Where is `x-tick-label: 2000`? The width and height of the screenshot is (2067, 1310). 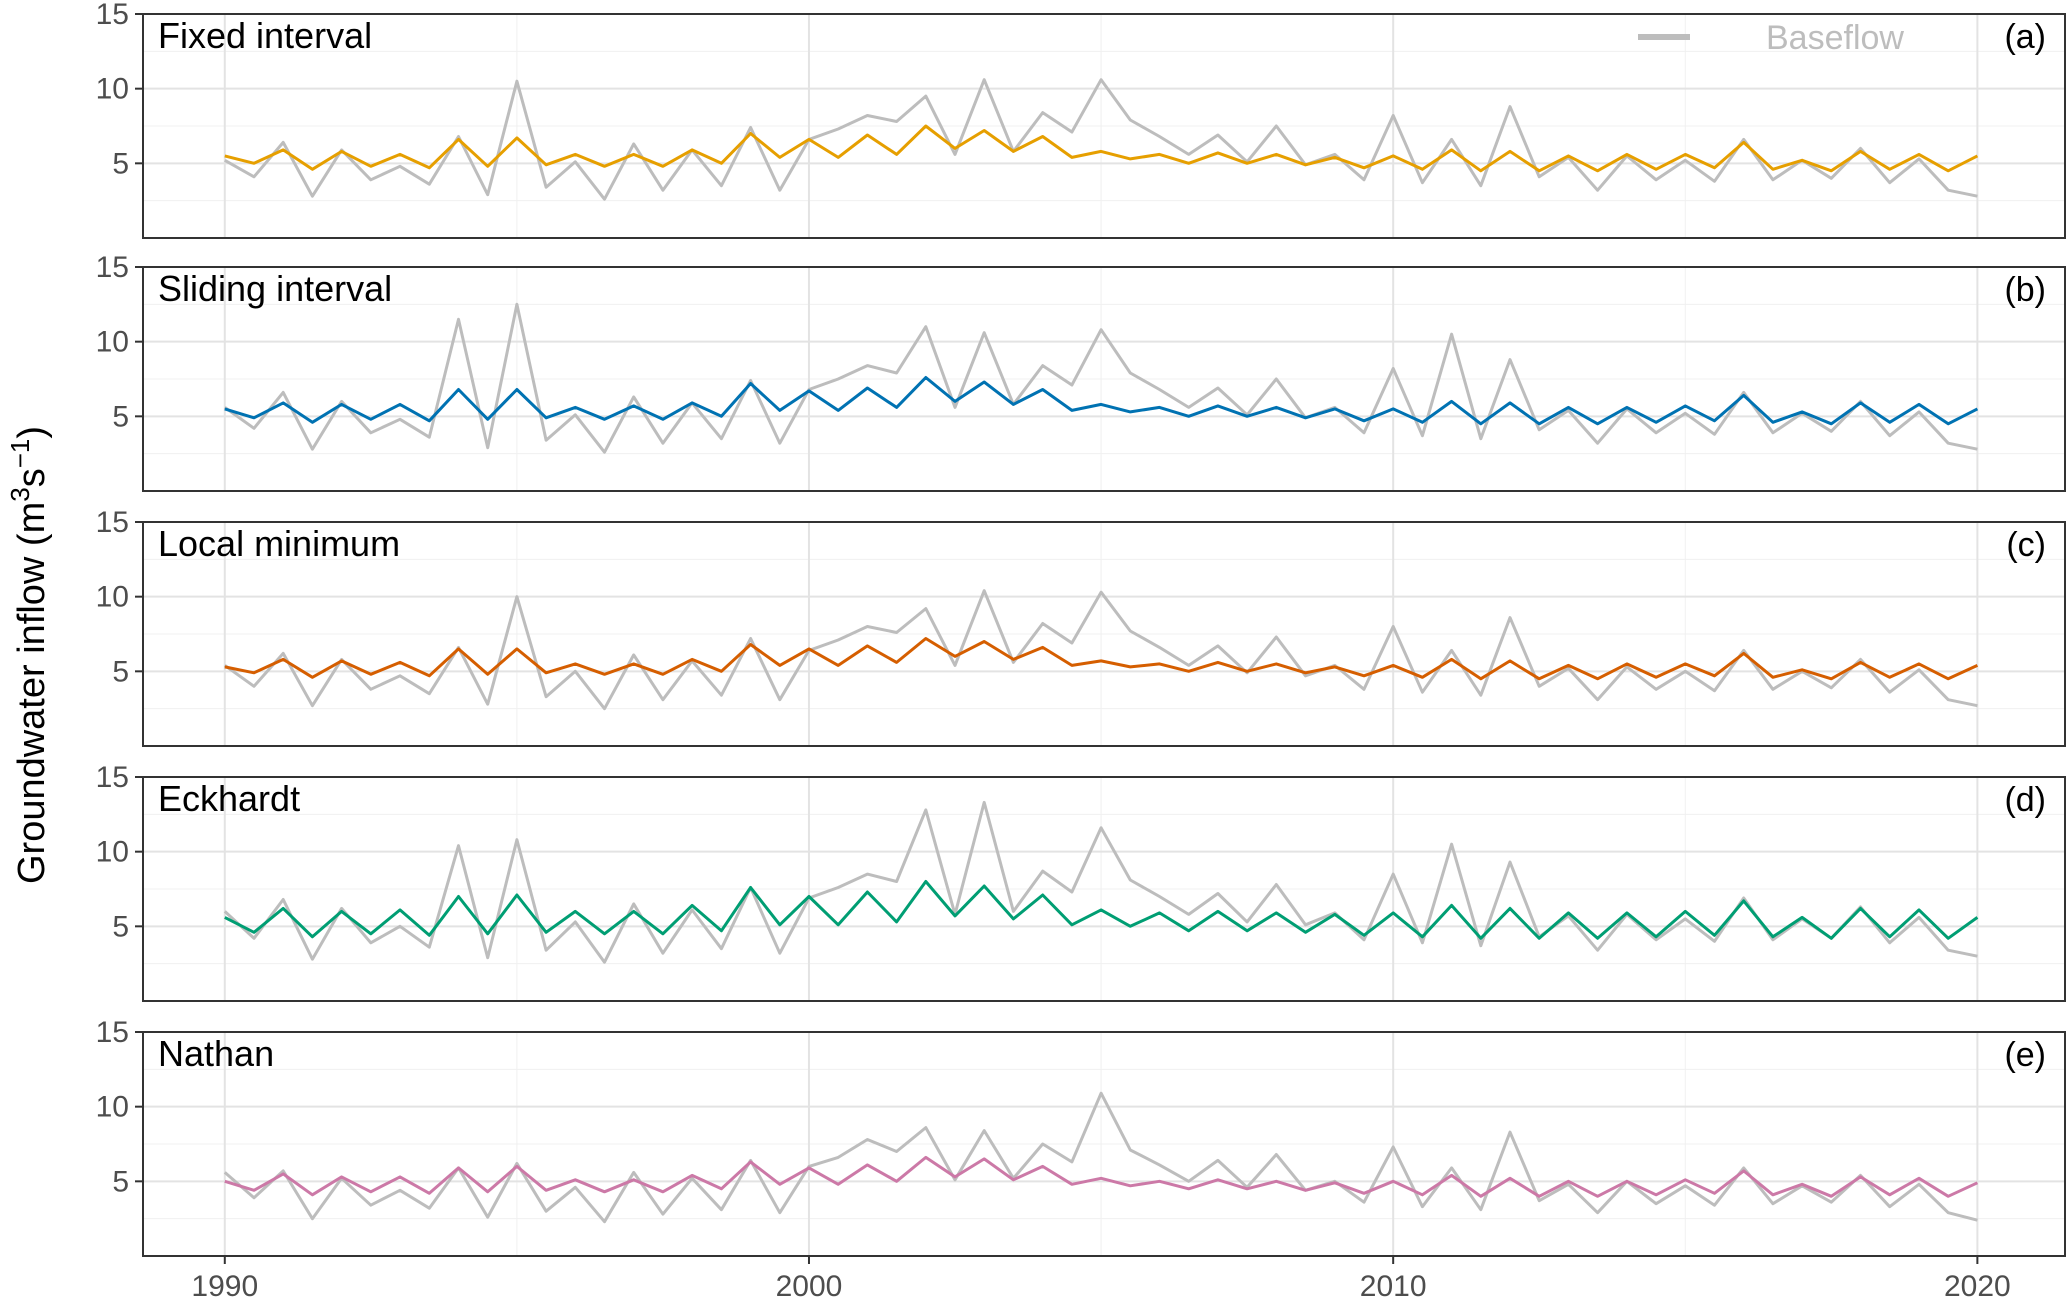
x-tick-label: 2000 is located at coordinates (809, 1286).